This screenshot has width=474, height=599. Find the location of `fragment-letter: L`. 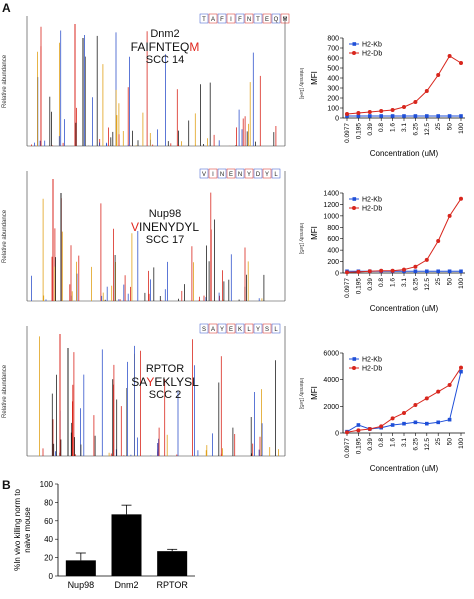

fragment-letter: L is located at coordinates (249, 330).